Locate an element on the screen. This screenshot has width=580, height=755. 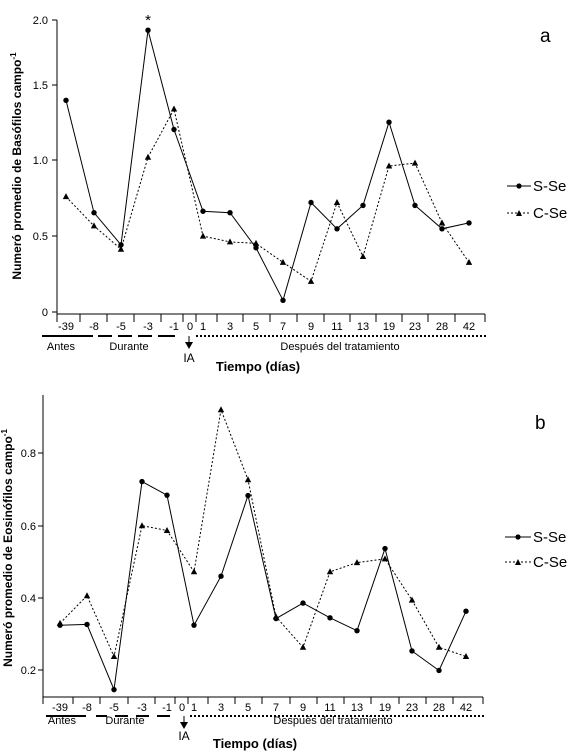
x-tick-label: 23 is located at coordinates (412, 708).